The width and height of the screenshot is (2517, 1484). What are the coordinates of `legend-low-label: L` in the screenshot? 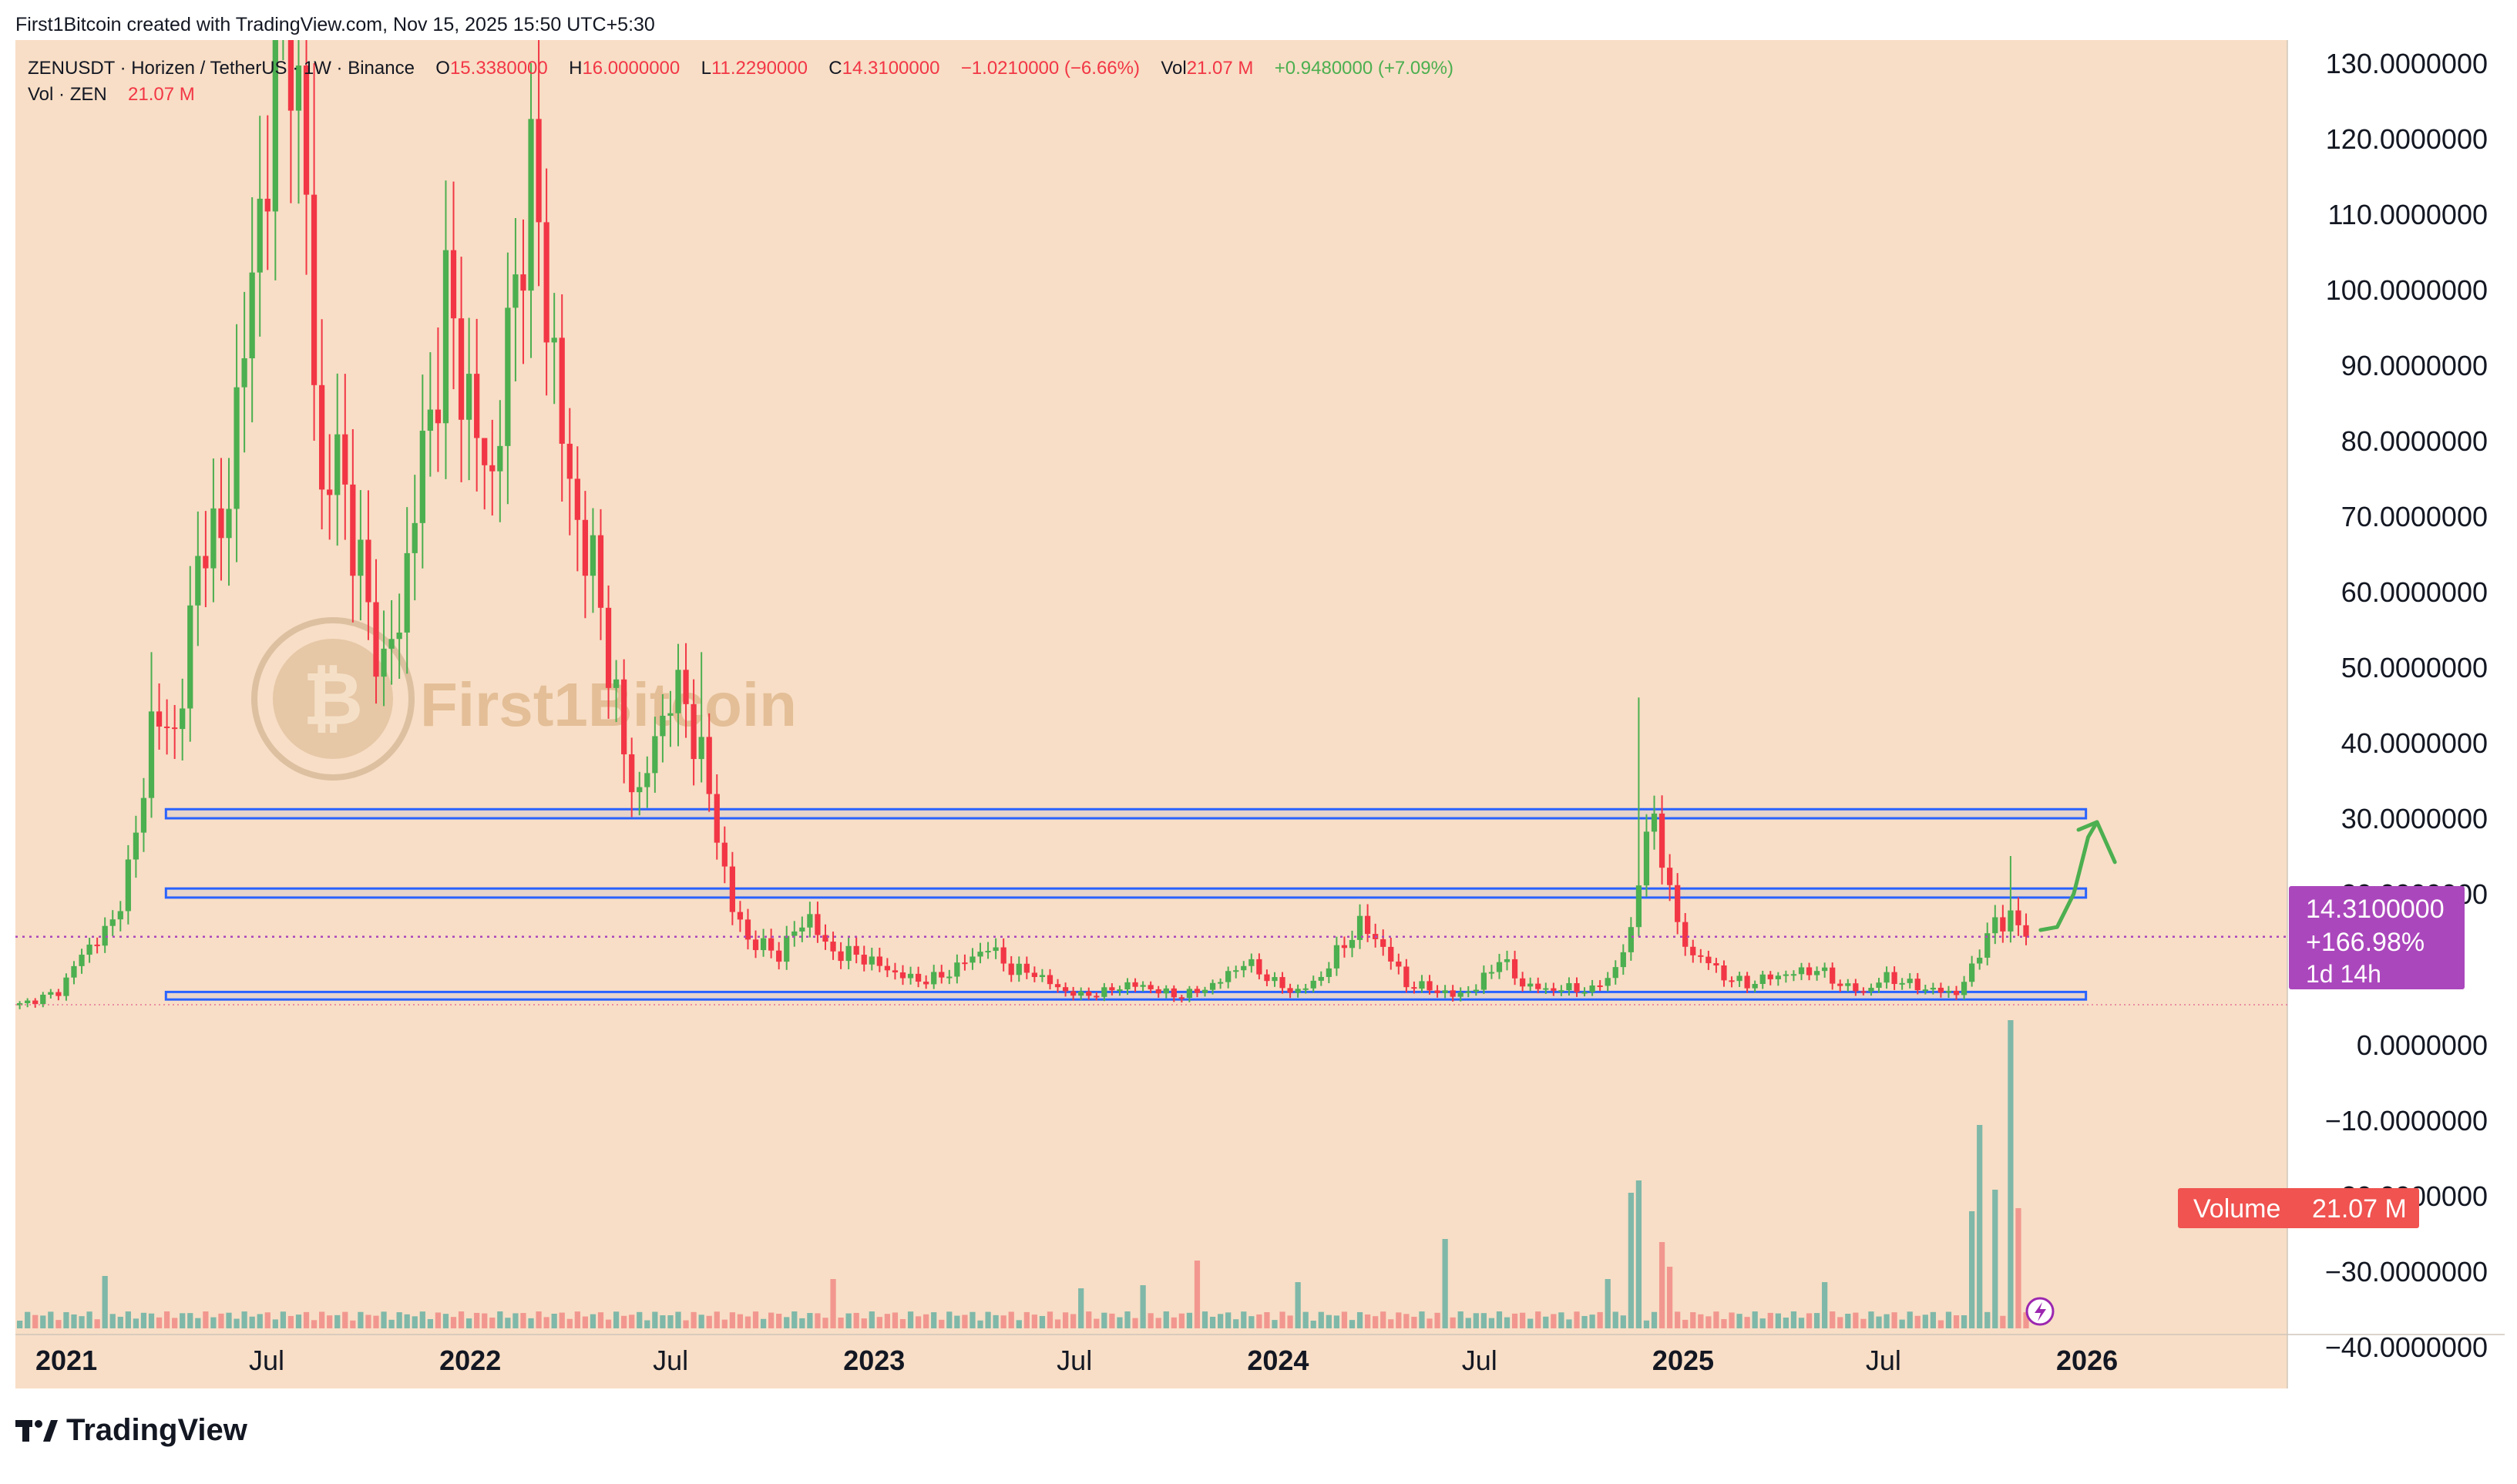 It's located at (706, 68).